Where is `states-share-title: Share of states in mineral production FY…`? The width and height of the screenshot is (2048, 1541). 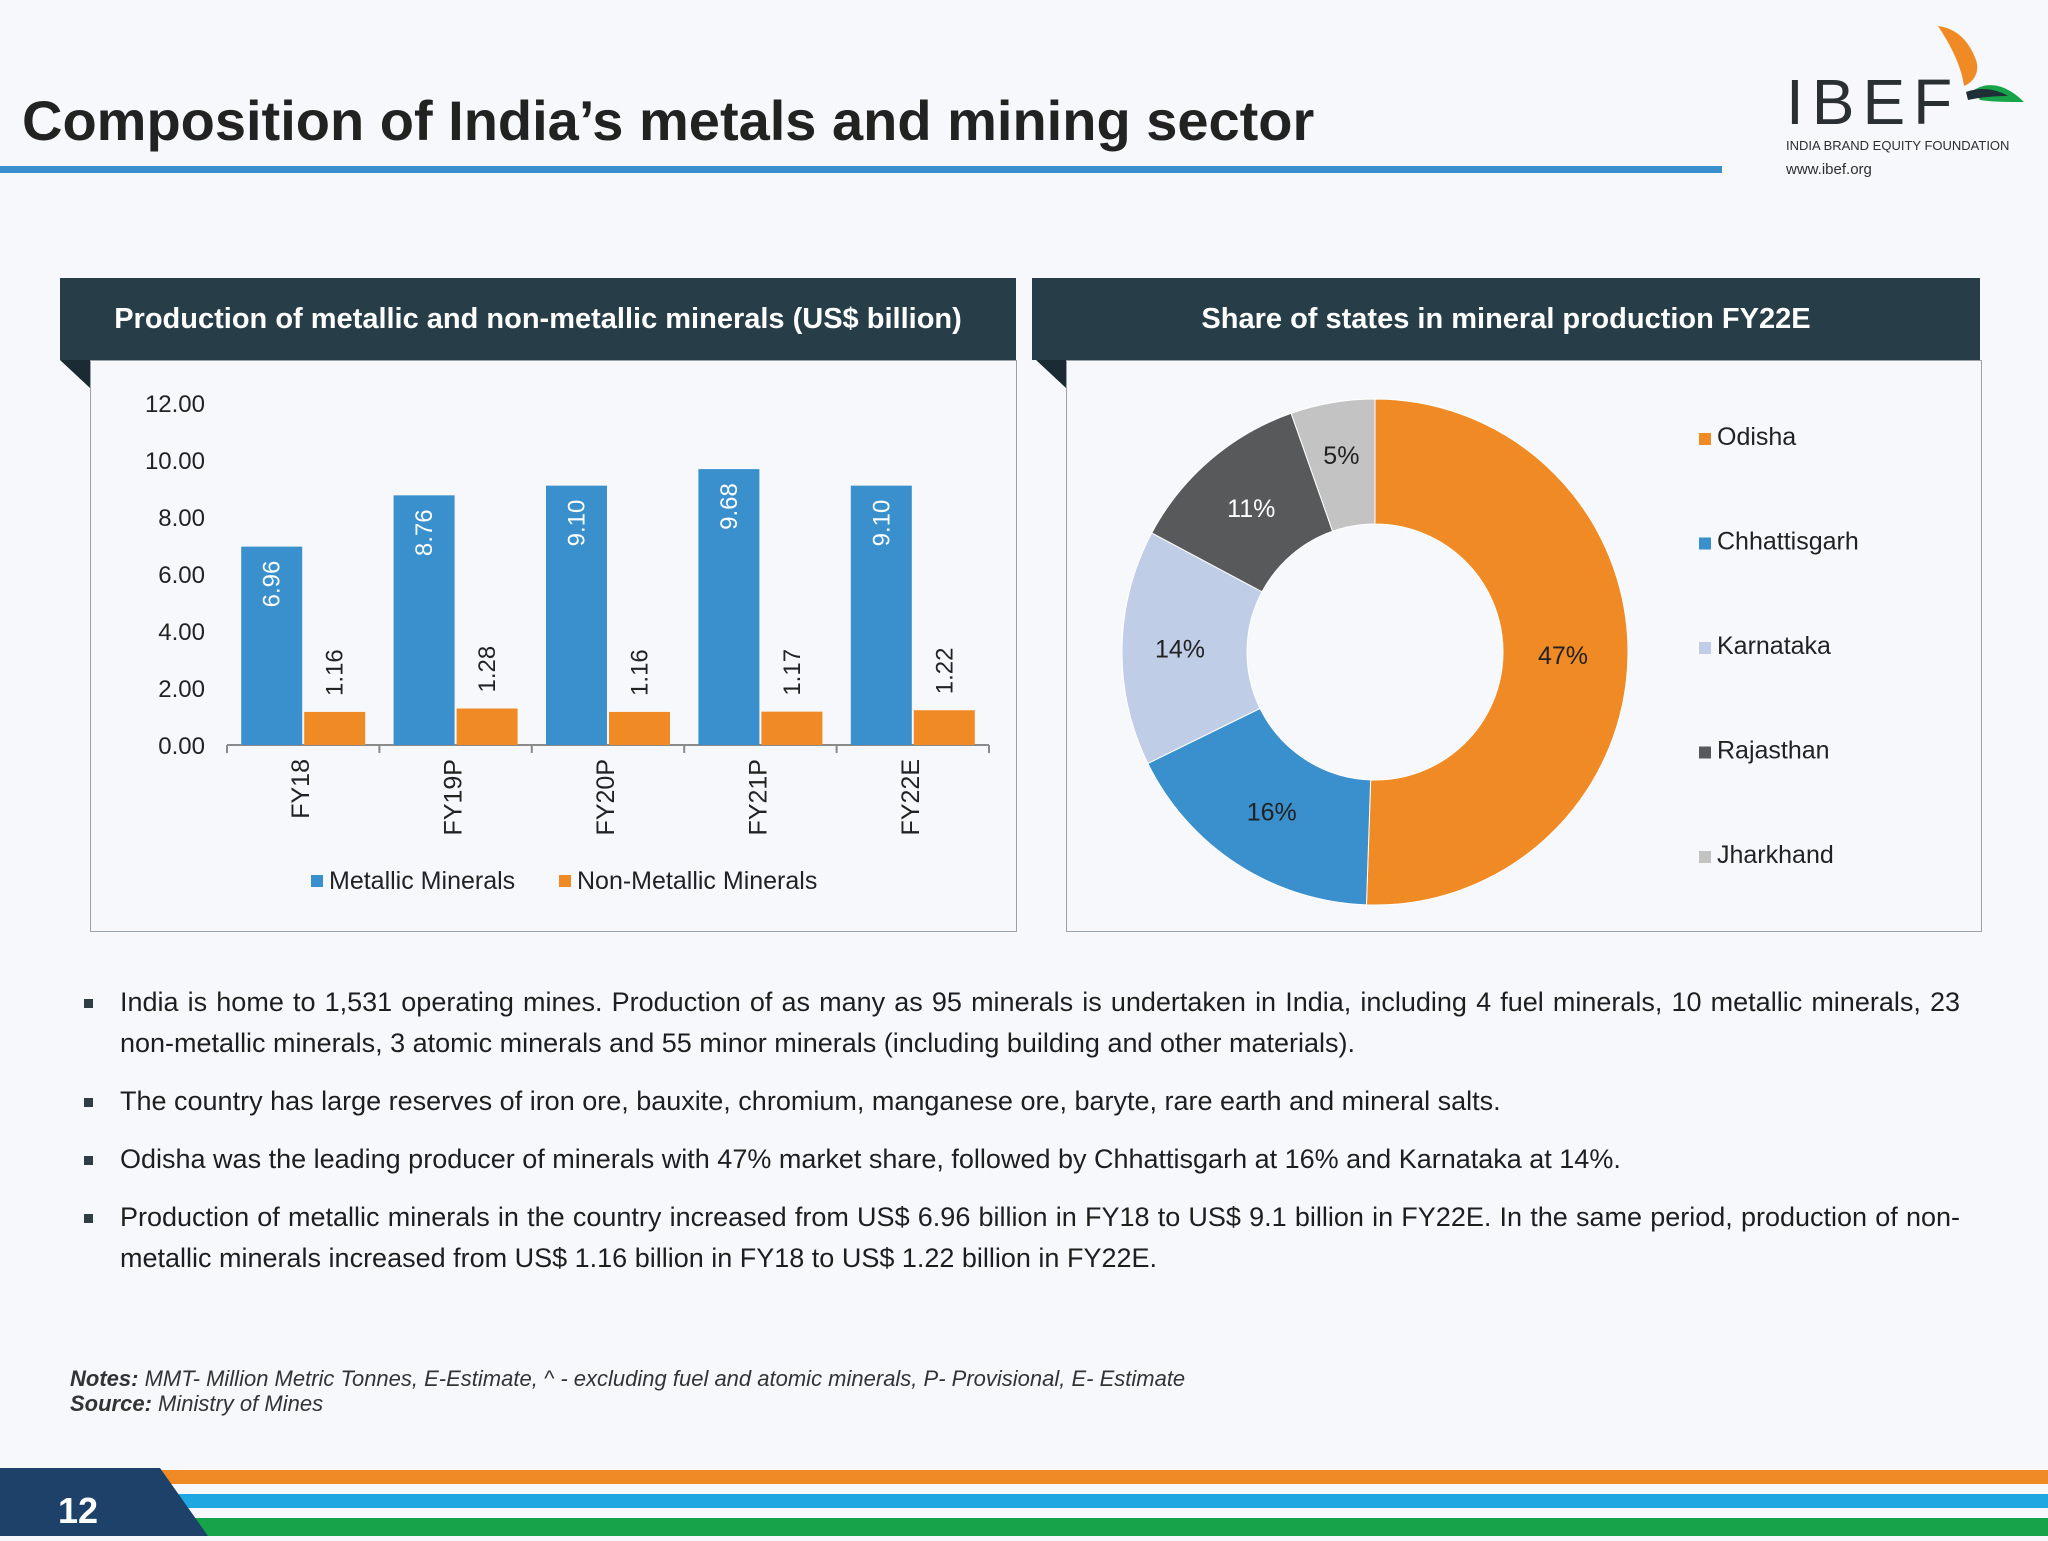
states-share-title: Share of states in mineral production FY… is located at coordinates (1506, 319).